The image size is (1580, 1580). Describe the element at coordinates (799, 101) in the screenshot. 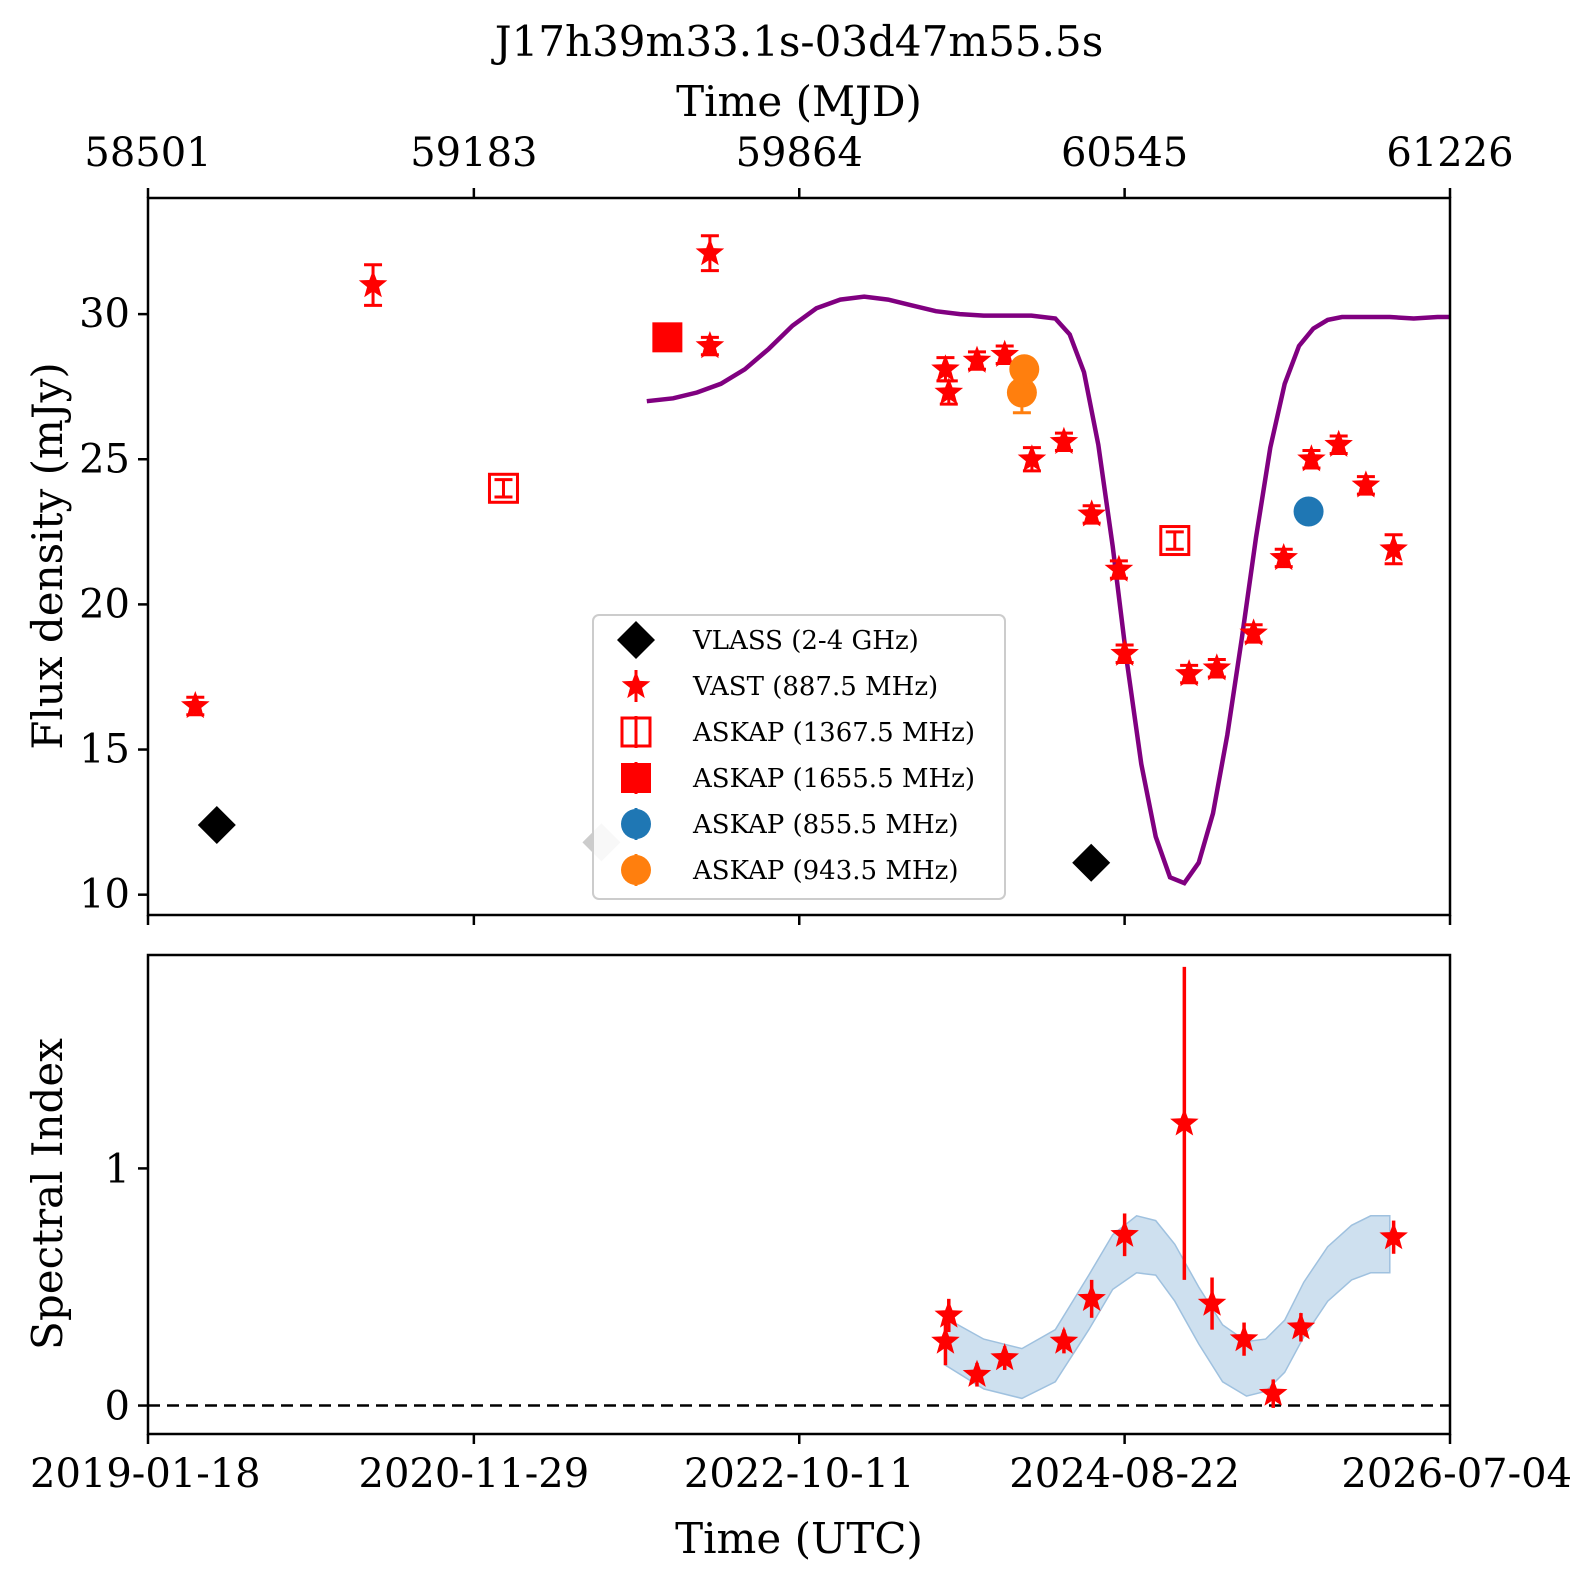

I see `top-axis-label: Time (MJD)` at that location.